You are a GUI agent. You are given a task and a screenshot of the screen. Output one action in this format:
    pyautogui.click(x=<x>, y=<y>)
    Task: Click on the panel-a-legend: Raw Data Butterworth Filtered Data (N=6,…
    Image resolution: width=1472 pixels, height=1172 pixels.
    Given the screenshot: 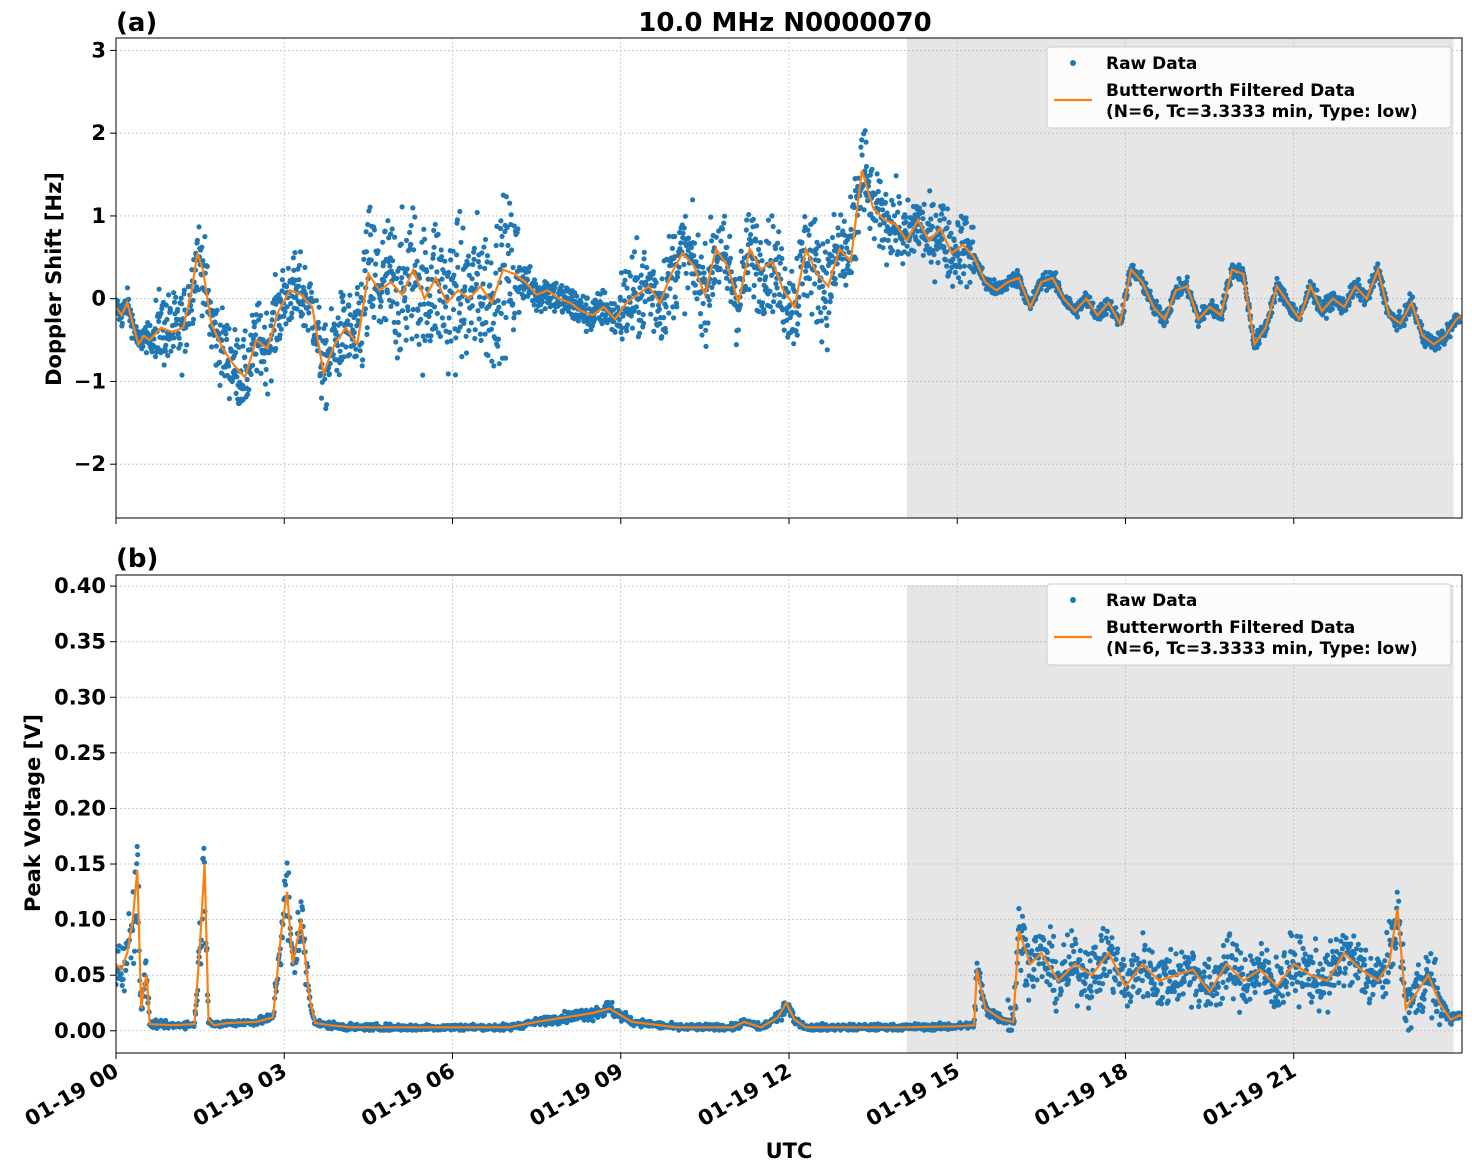 What is the action you would take?
    pyautogui.click(x=1249, y=87)
    